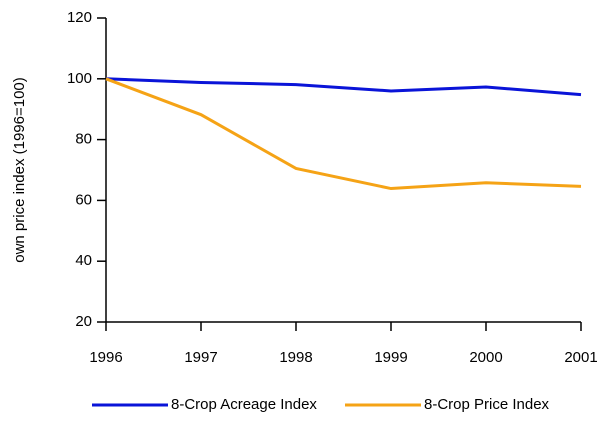  Describe the element at coordinates (244, 404) in the screenshot. I see `legend-label: 8-Crop Acreage Index` at that location.